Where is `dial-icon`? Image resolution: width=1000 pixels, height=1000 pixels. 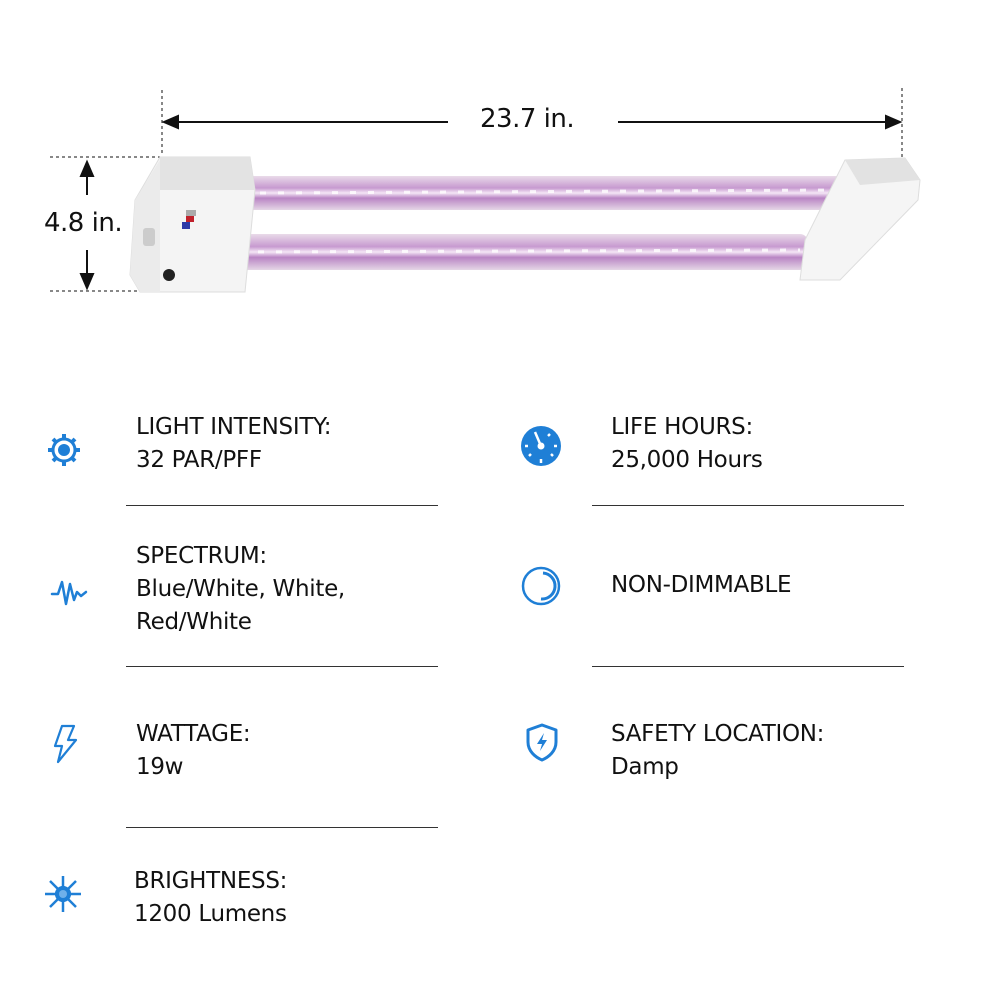
dial-icon is located at coordinates (541, 586).